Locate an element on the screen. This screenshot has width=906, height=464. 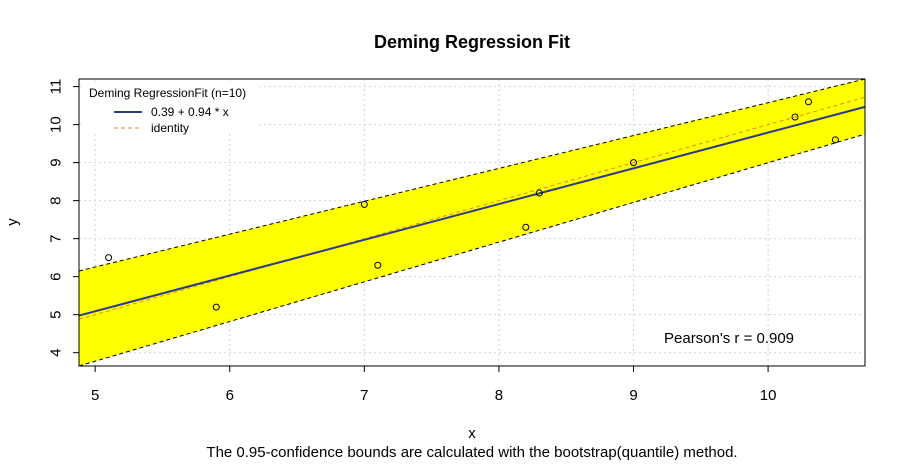
chart-title: Deming Regression Fit is located at coordinates (472, 42).